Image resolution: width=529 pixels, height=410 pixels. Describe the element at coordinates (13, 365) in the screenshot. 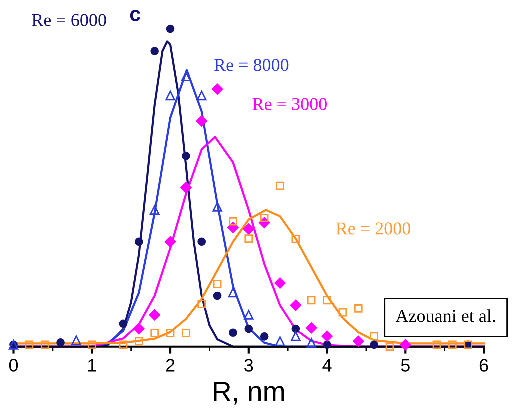

I see `x-tick-label: 0` at that location.